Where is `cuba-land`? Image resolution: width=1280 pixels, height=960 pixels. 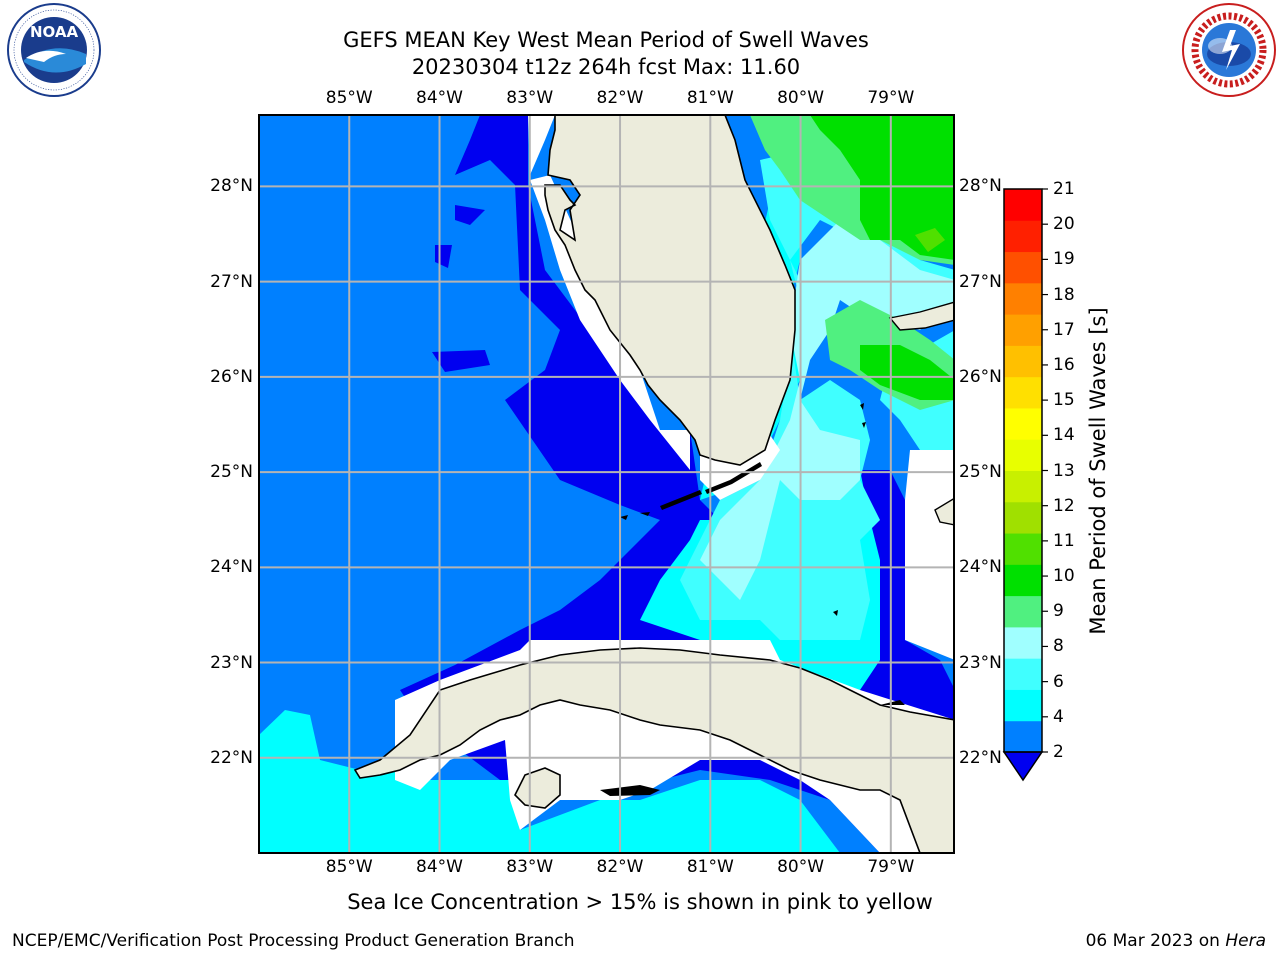
cuba-land is located at coordinates (653, 750).